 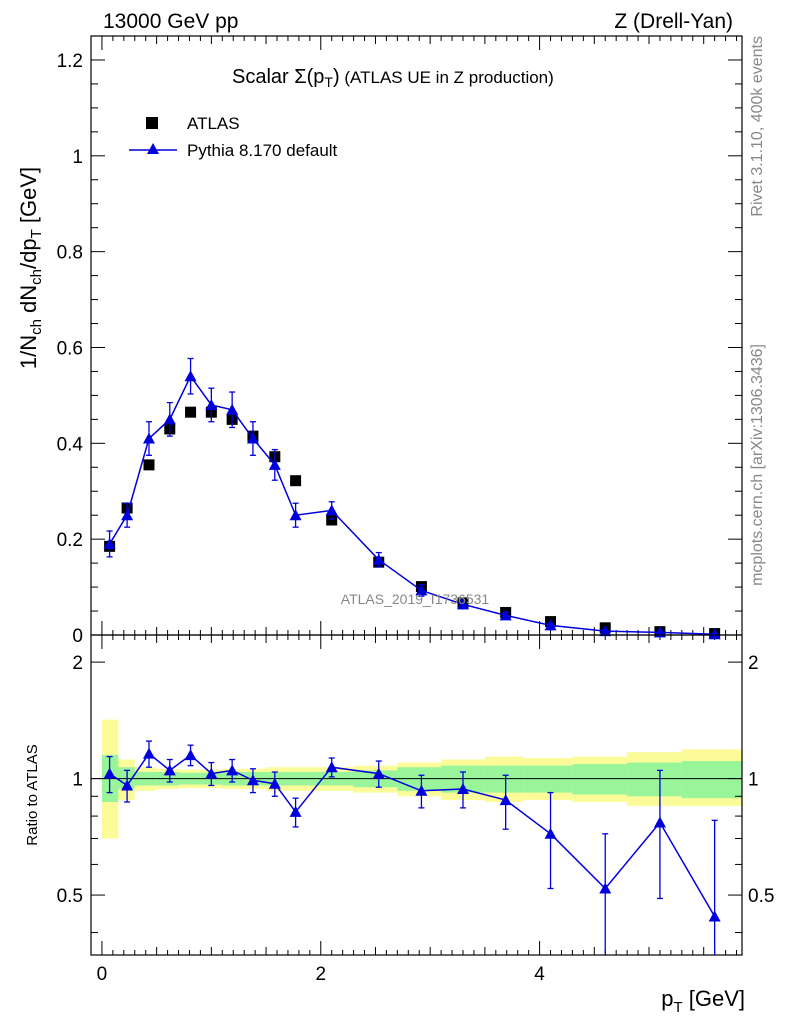 I want to click on ylabel-part-3: dN, so click(x=28, y=302).